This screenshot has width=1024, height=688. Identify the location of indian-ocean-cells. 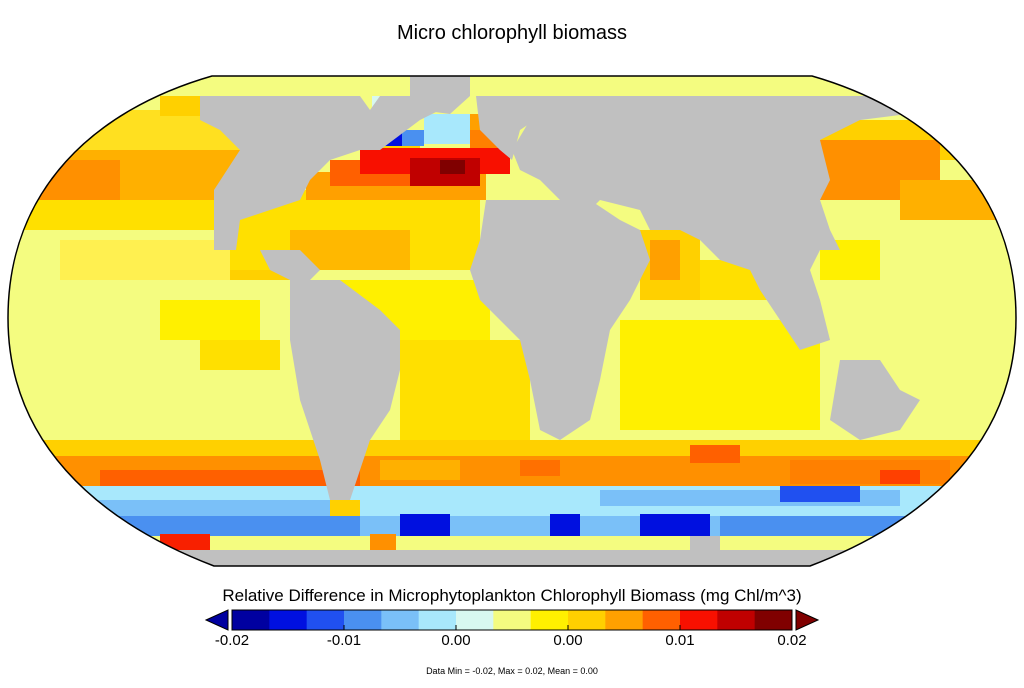
(720, 330).